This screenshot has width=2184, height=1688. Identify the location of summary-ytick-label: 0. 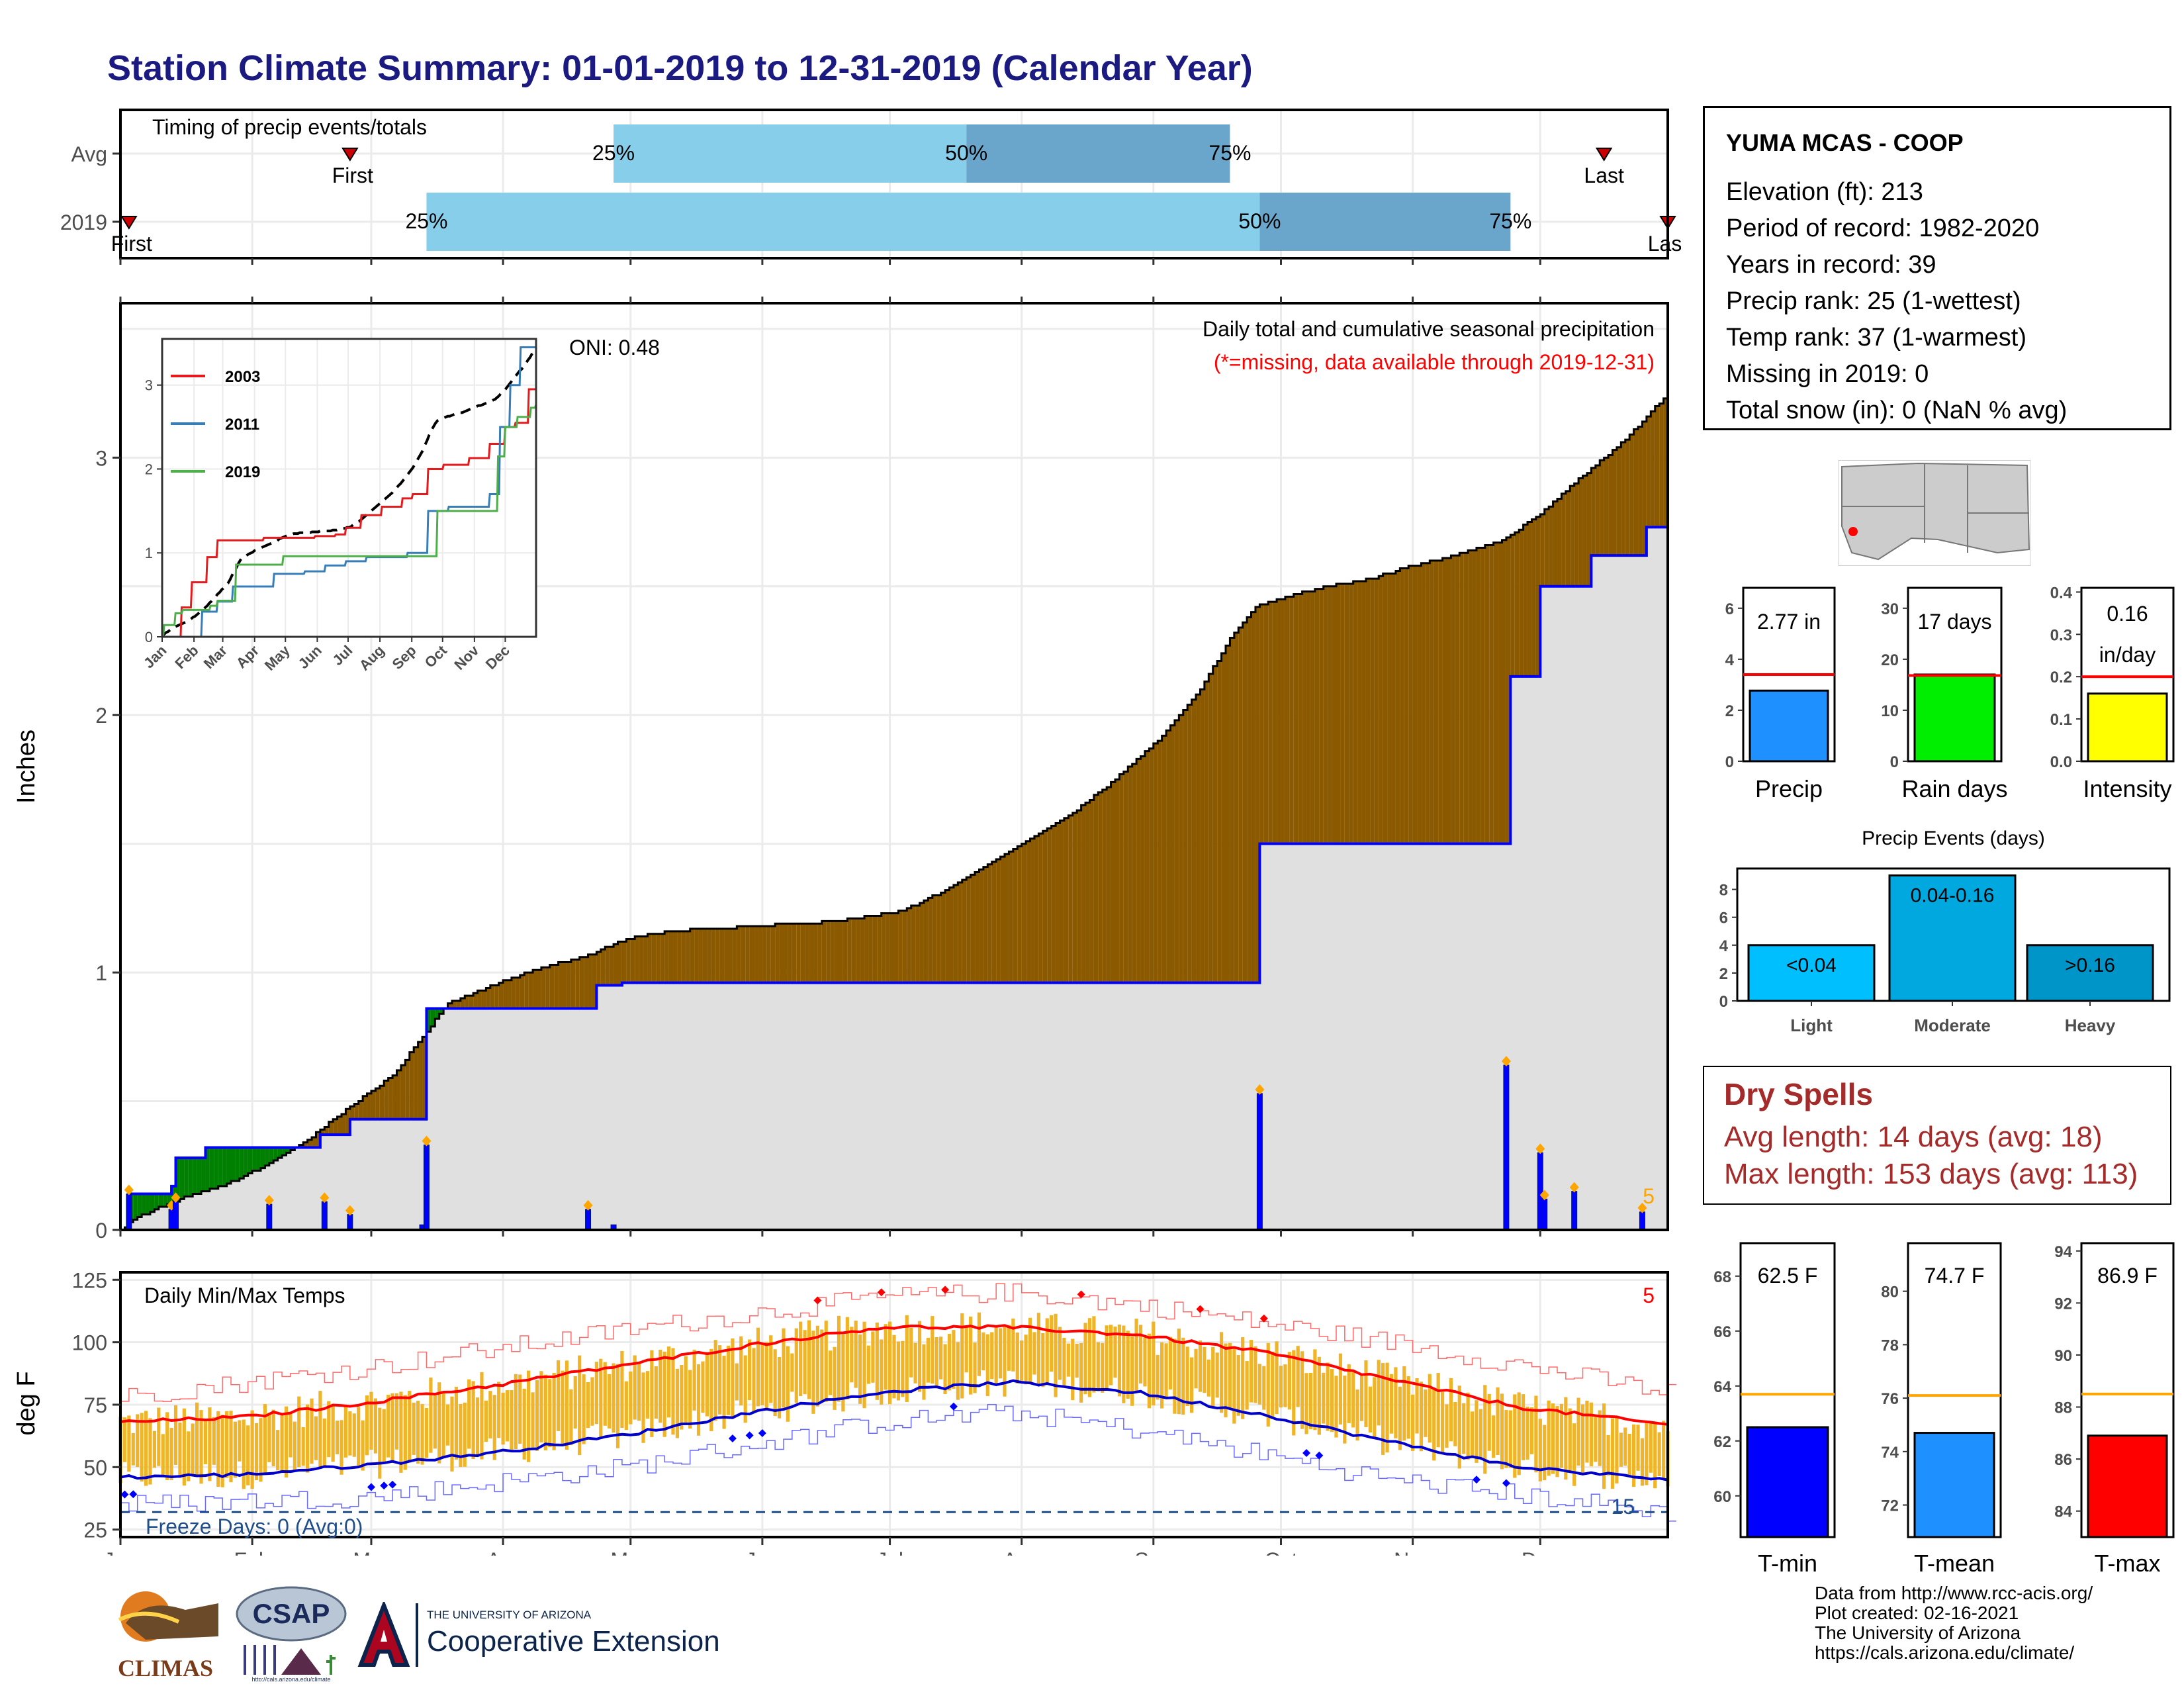
(1729, 762).